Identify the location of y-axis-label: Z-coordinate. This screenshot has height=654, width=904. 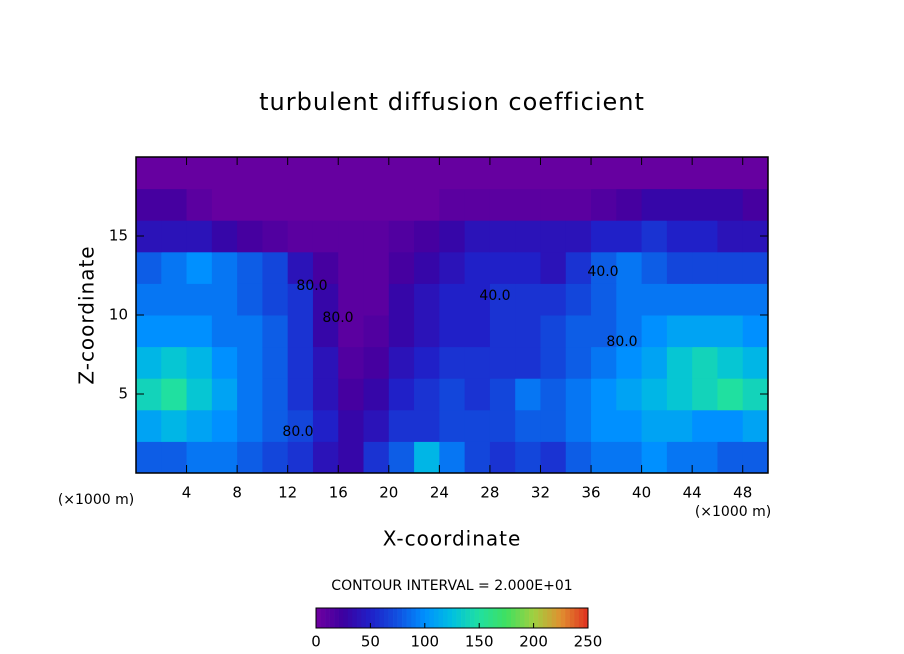
(87, 314).